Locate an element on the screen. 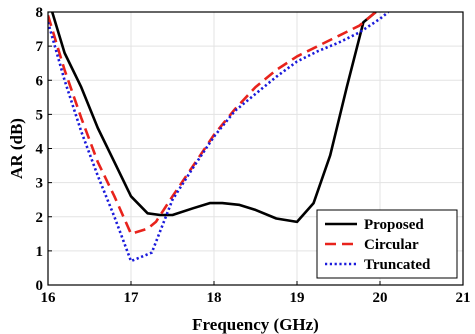 The image size is (475, 334). y-axis-title: AR (dB) is located at coordinates (16, 148).